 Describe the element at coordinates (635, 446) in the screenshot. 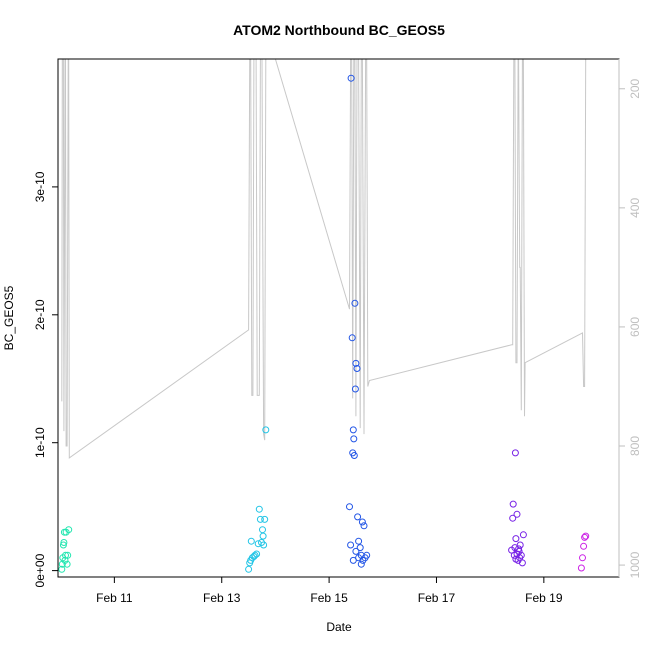

I see `right-tick-label: 800` at that location.